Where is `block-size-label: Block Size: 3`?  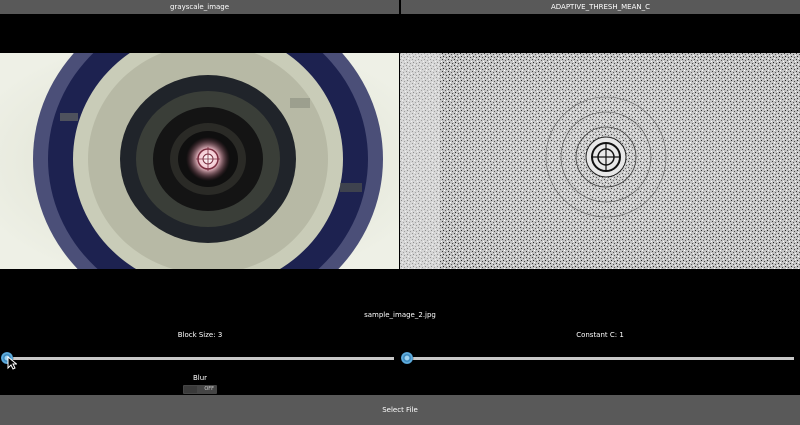
block-size-label: Block Size: 3 is located at coordinates (200, 335).